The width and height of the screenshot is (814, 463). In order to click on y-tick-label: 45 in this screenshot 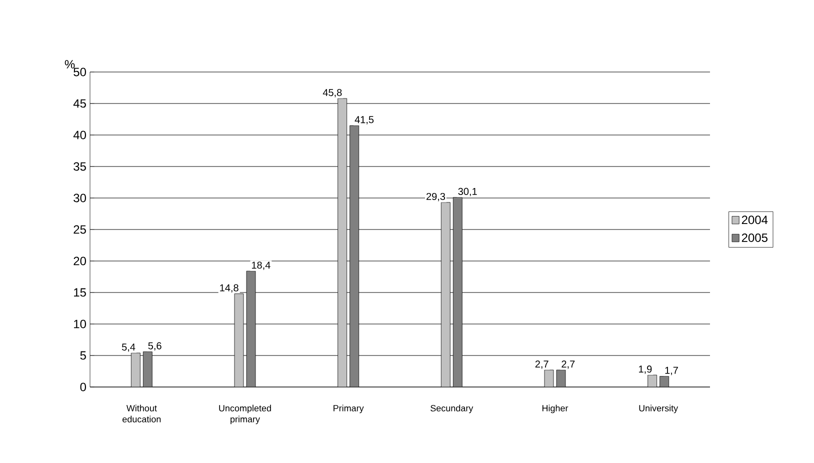, I will do `click(79, 103)`.